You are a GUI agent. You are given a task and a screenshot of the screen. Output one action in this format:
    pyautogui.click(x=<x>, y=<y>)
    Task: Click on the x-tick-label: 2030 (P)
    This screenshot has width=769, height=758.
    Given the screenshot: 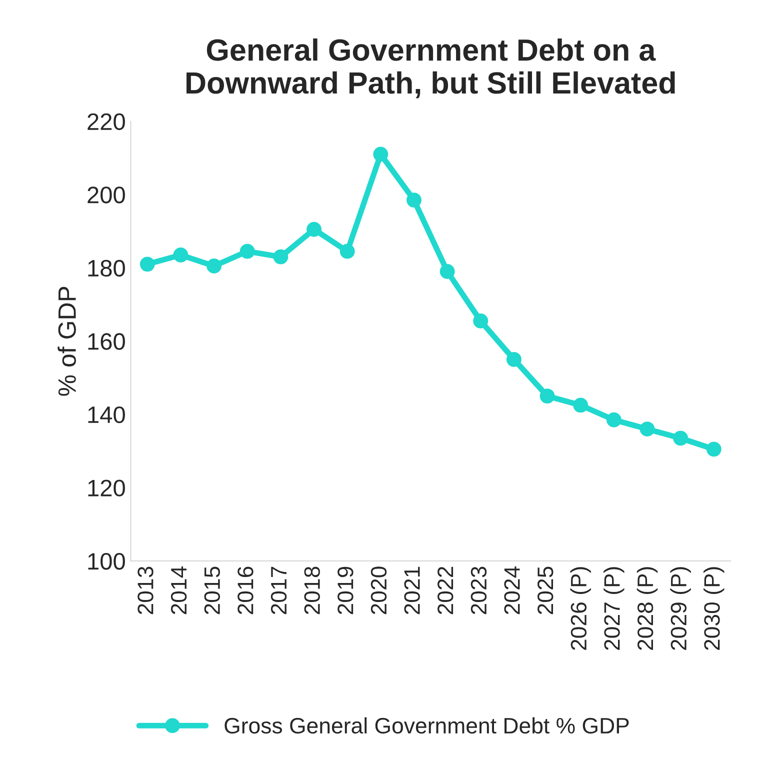 What is the action you would take?
    pyautogui.click(x=714, y=608)
    